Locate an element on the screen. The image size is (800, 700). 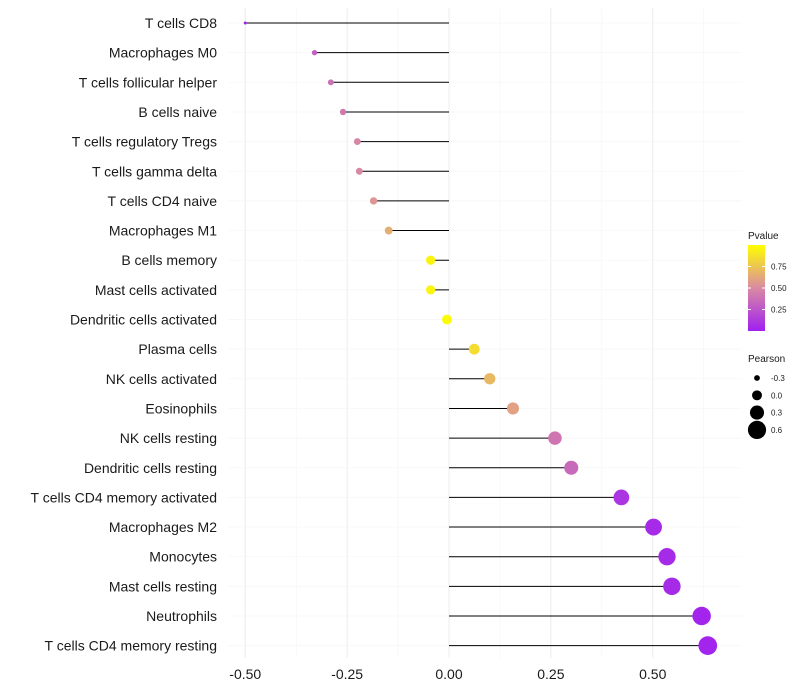
pearson-legend: Pearson -0.3 0.0 0.3 0.6 is located at coordinates (766, 397).